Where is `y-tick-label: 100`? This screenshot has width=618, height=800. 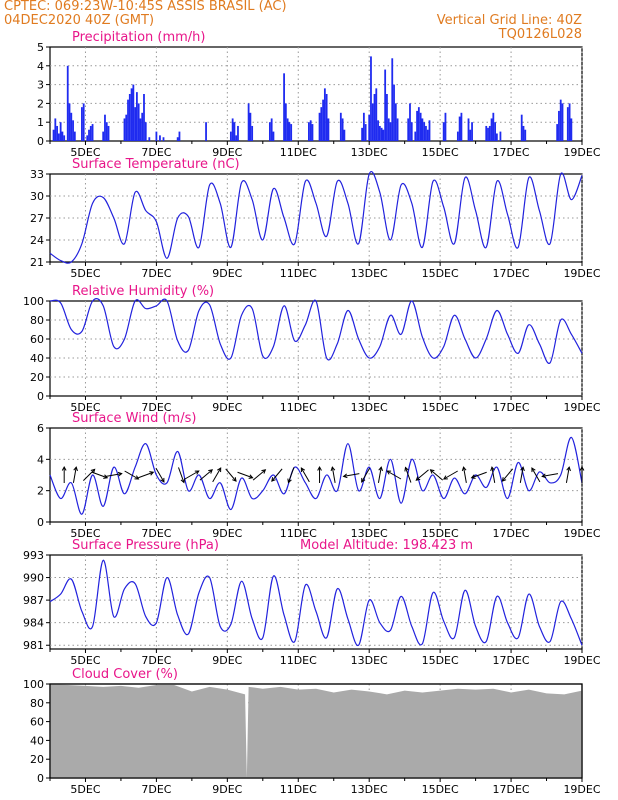 y-tick-label: 100 is located at coordinates (33, 684).